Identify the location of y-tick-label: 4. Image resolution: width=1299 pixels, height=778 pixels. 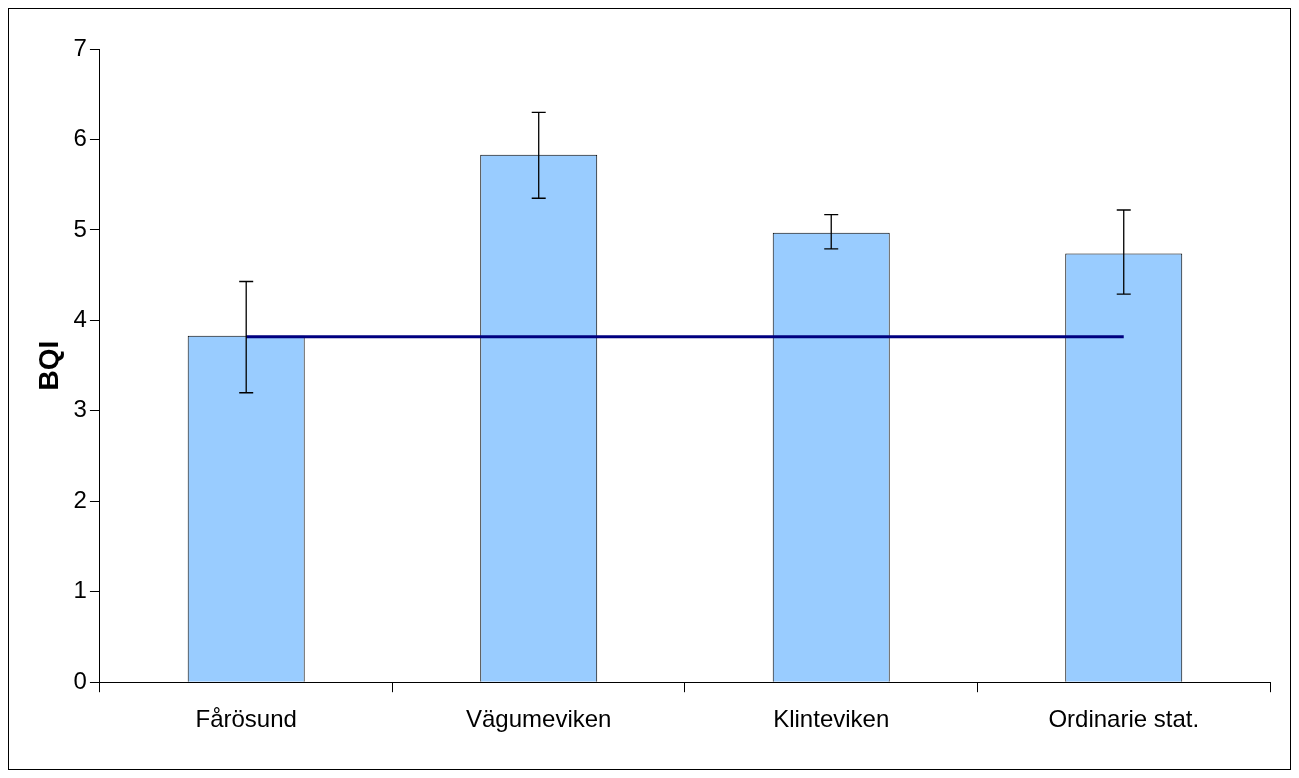
(80, 318).